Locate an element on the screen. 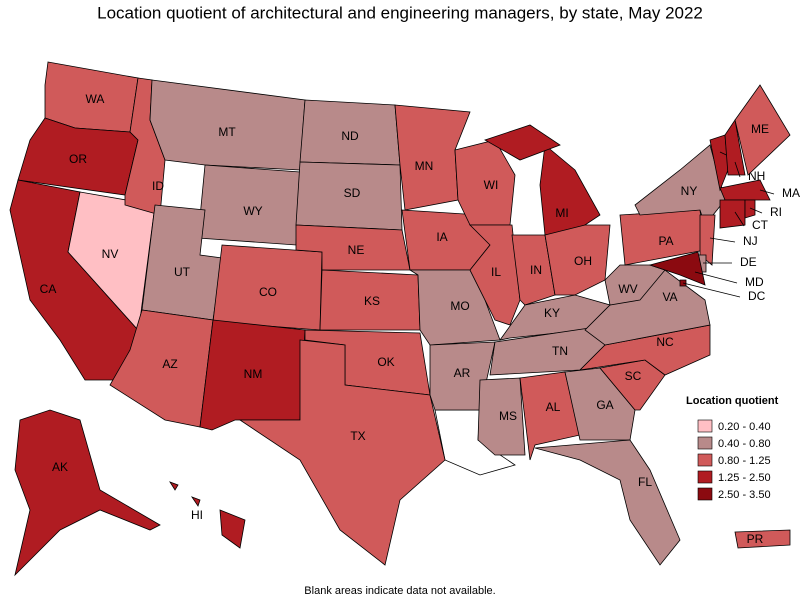 The width and height of the screenshot is (800, 600). legend-label: 0.20 - 0.40 is located at coordinates (744, 427).